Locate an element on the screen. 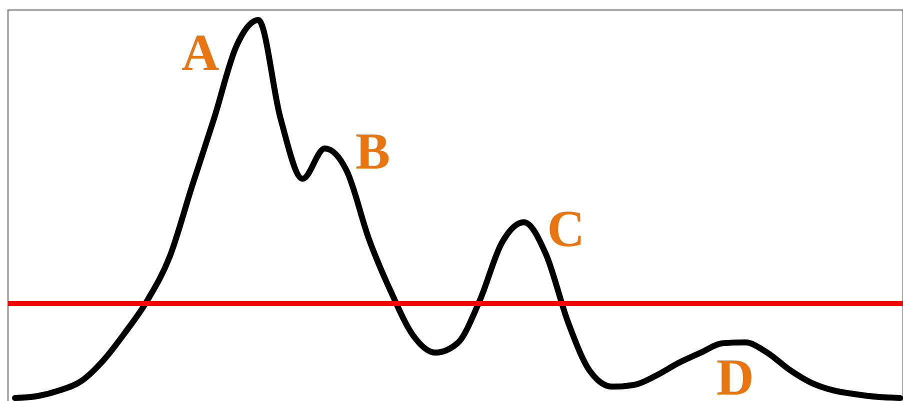  annotation: C is located at coordinates (566, 229).